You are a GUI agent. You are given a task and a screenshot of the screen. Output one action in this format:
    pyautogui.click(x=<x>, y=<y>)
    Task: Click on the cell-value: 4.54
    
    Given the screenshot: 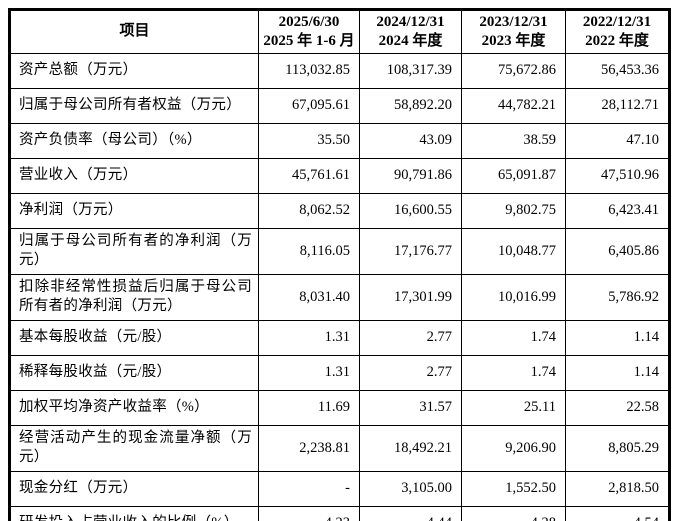 What is the action you would take?
    pyautogui.click(x=617, y=513)
    